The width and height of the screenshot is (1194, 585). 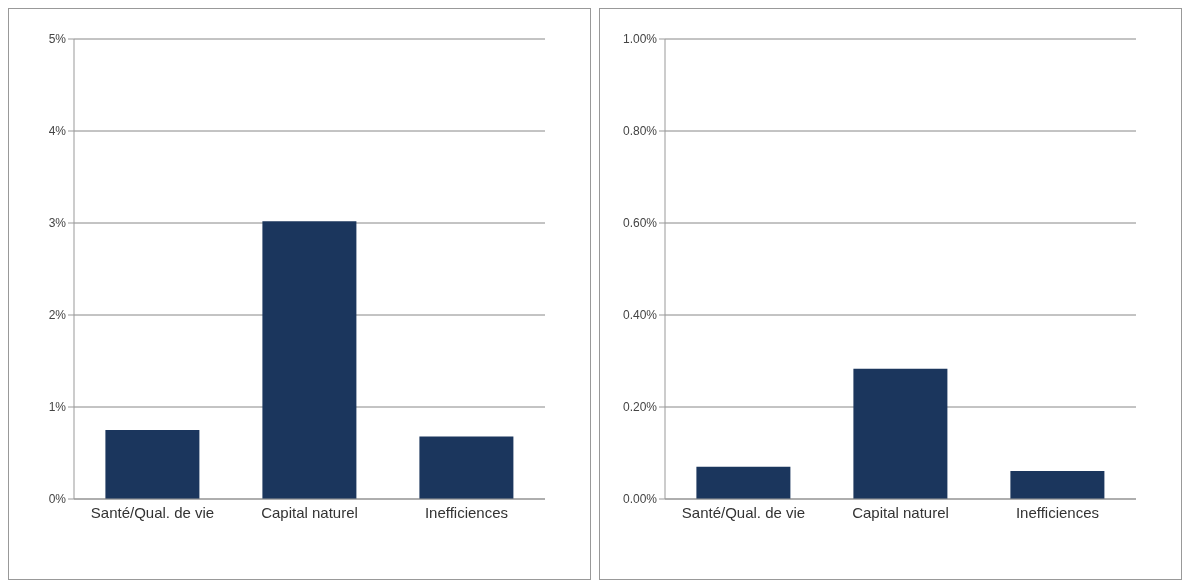 What do you see at coordinates (57, 39) in the screenshot?
I see `y-tick-label: 5%` at bounding box center [57, 39].